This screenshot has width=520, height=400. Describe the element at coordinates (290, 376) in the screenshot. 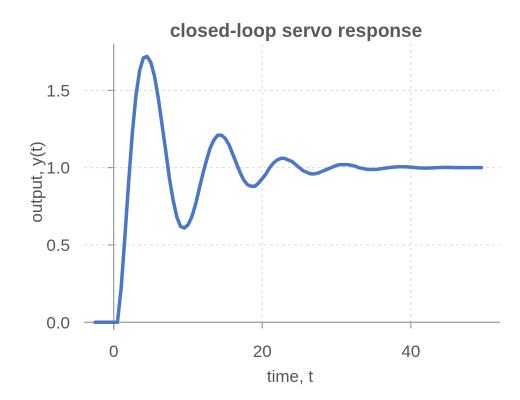

I see `x-axis-label: time, t` at that location.